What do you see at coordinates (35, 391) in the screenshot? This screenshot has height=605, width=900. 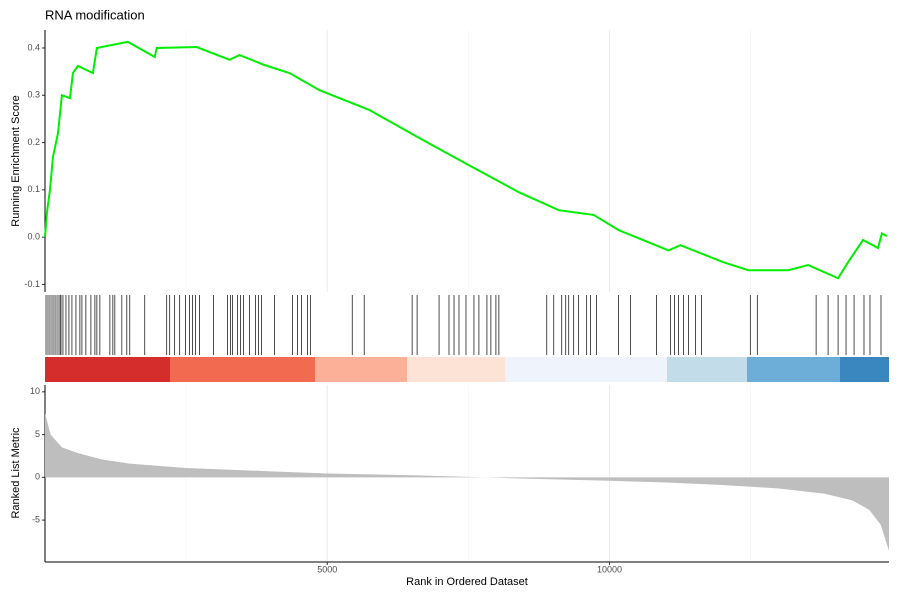 I see `y-tick-label: 10` at bounding box center [35, 391].